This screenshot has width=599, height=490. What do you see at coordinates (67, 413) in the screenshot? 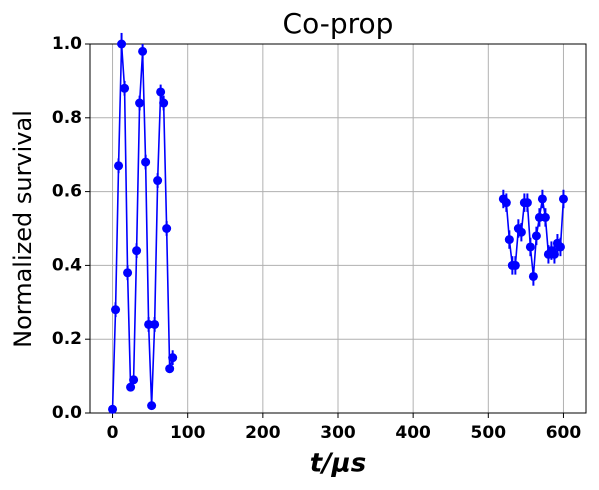
I see `y-tick-label: 0.0` at bounding box center [67, 413].